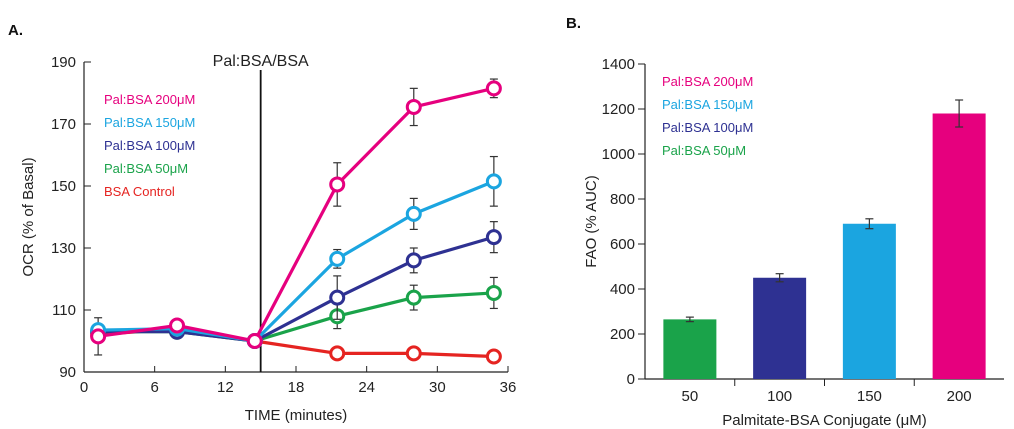 The height and width of the screenshot is (429, 1014). Describe the element at coordinates (618, 109) in the screenshot. I see `y-tick-label: 1200` at that location.